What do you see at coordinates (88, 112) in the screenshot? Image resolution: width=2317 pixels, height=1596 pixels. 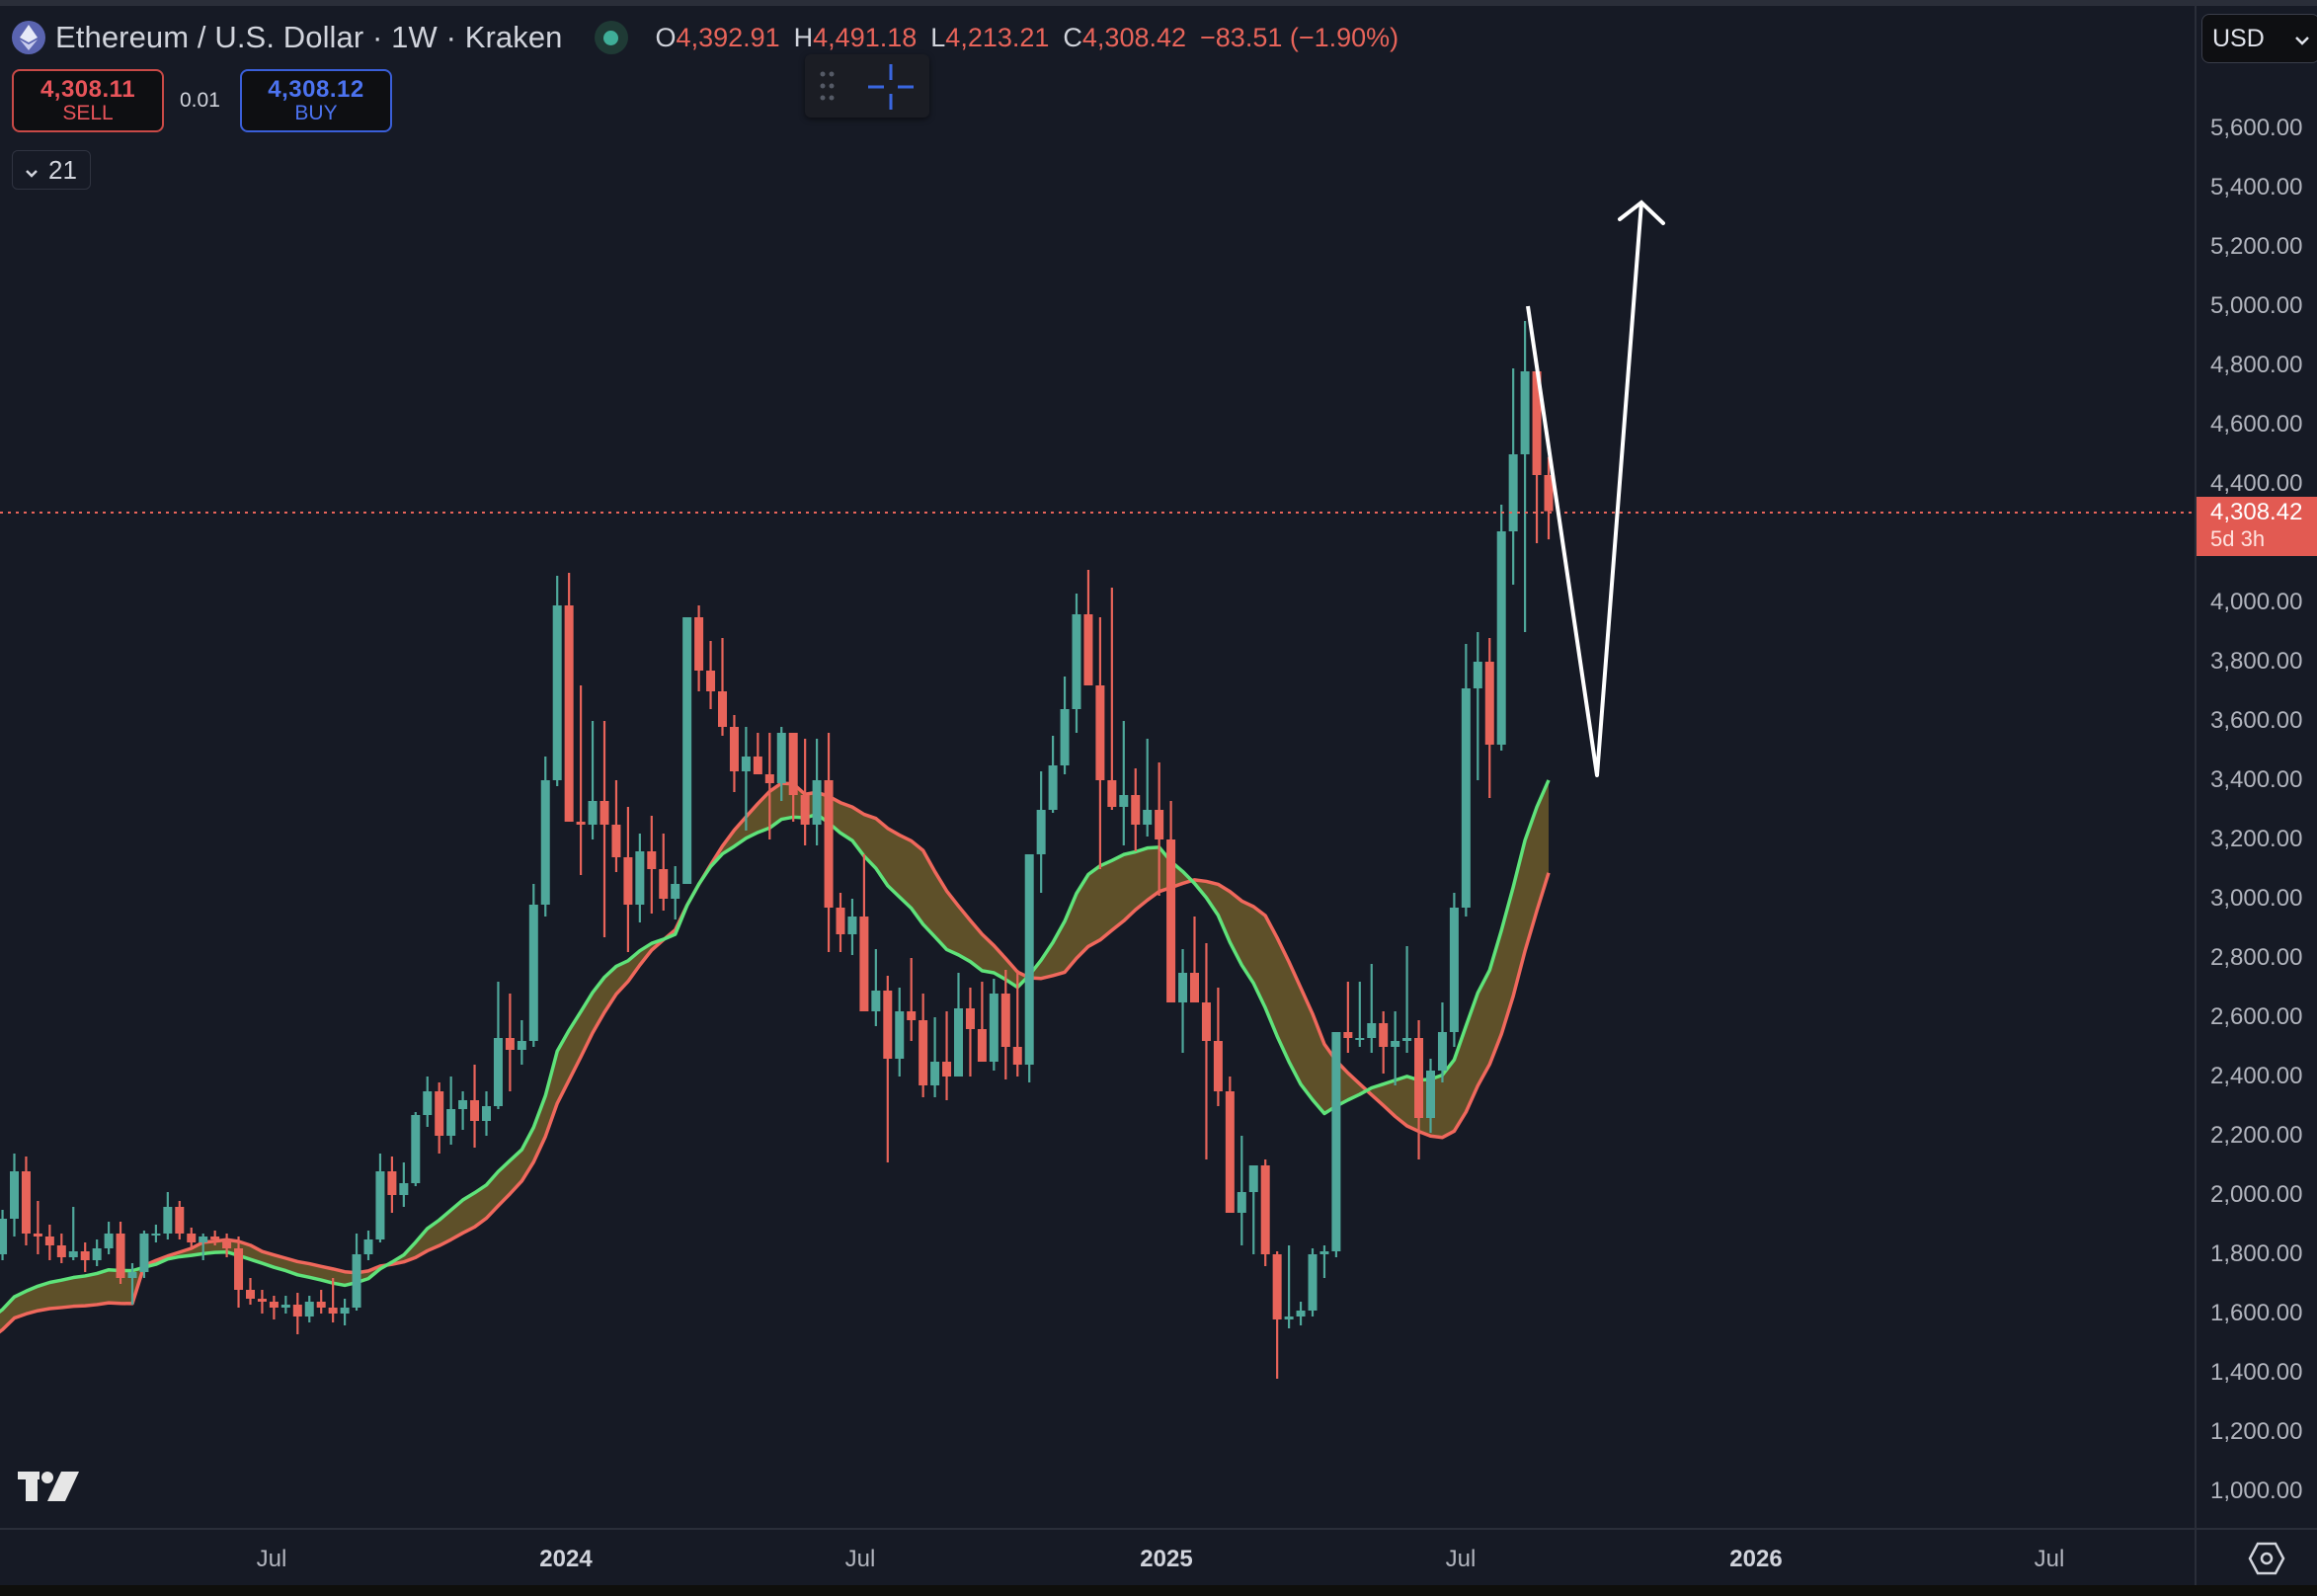 I see `sell-label: SELL` at bounding box center [88, 112].